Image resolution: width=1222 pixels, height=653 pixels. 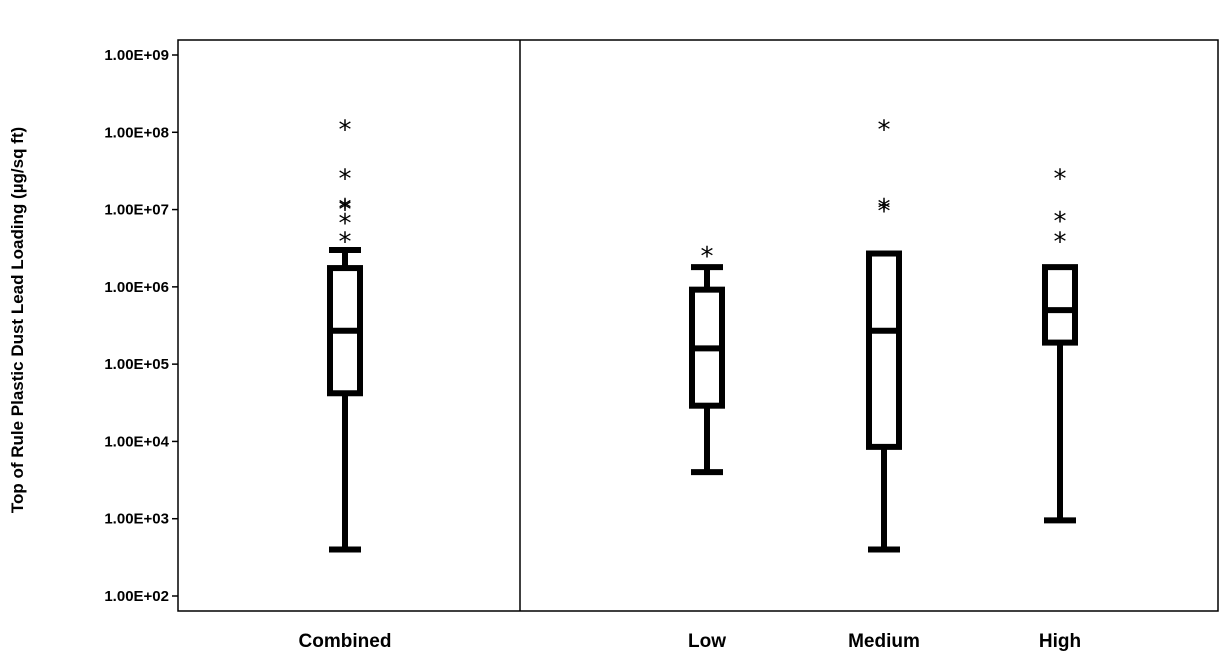 I want to click on y-tick-label: 1.00E+08, so click(x=136, y=132).